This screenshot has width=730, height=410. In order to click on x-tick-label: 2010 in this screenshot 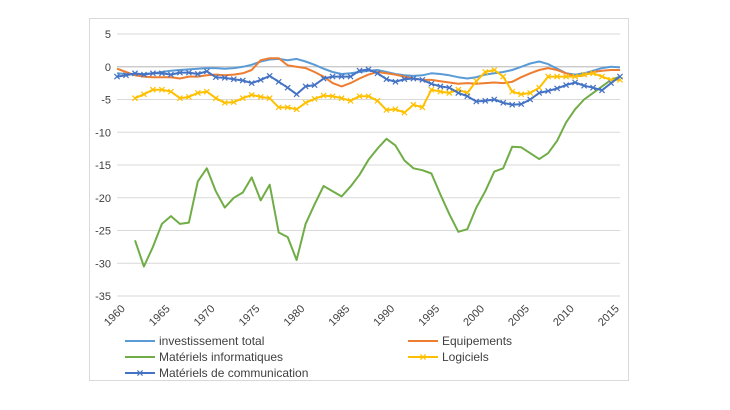, I will do `click(564, 316)`.